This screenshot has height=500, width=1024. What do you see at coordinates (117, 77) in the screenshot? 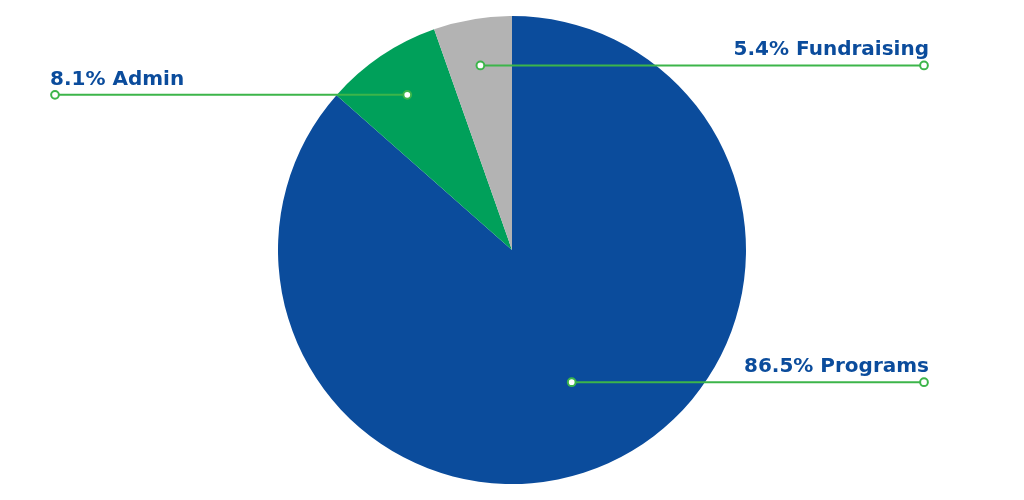
I see `slice-label: 8.1% Admin` at bounding box center [117, 77].